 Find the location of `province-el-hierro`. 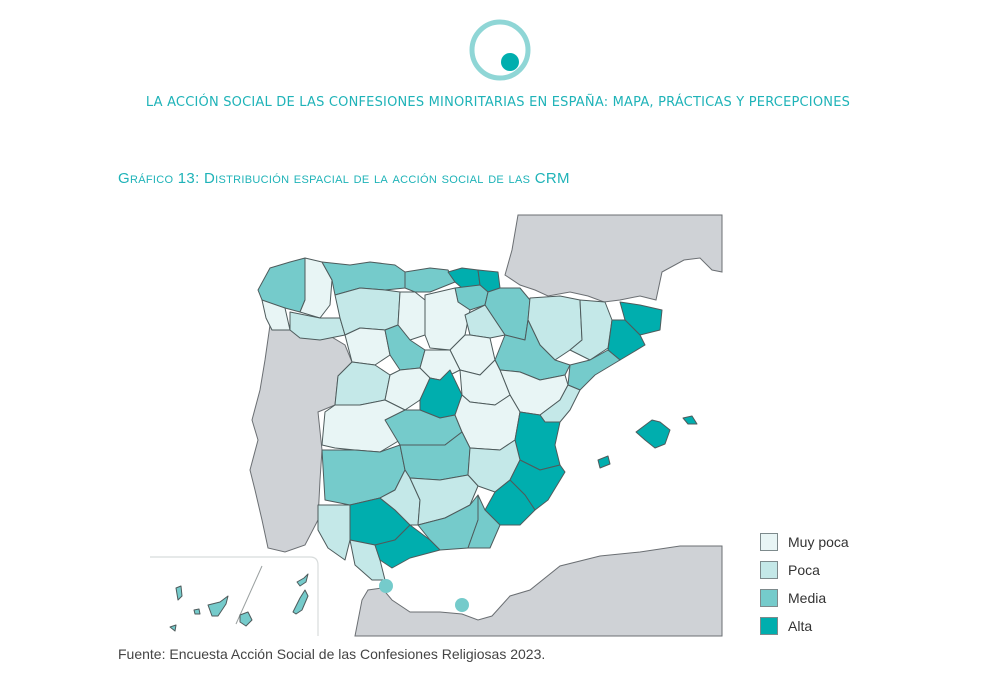

province-el-hierro is located at coordinates (173, 628).